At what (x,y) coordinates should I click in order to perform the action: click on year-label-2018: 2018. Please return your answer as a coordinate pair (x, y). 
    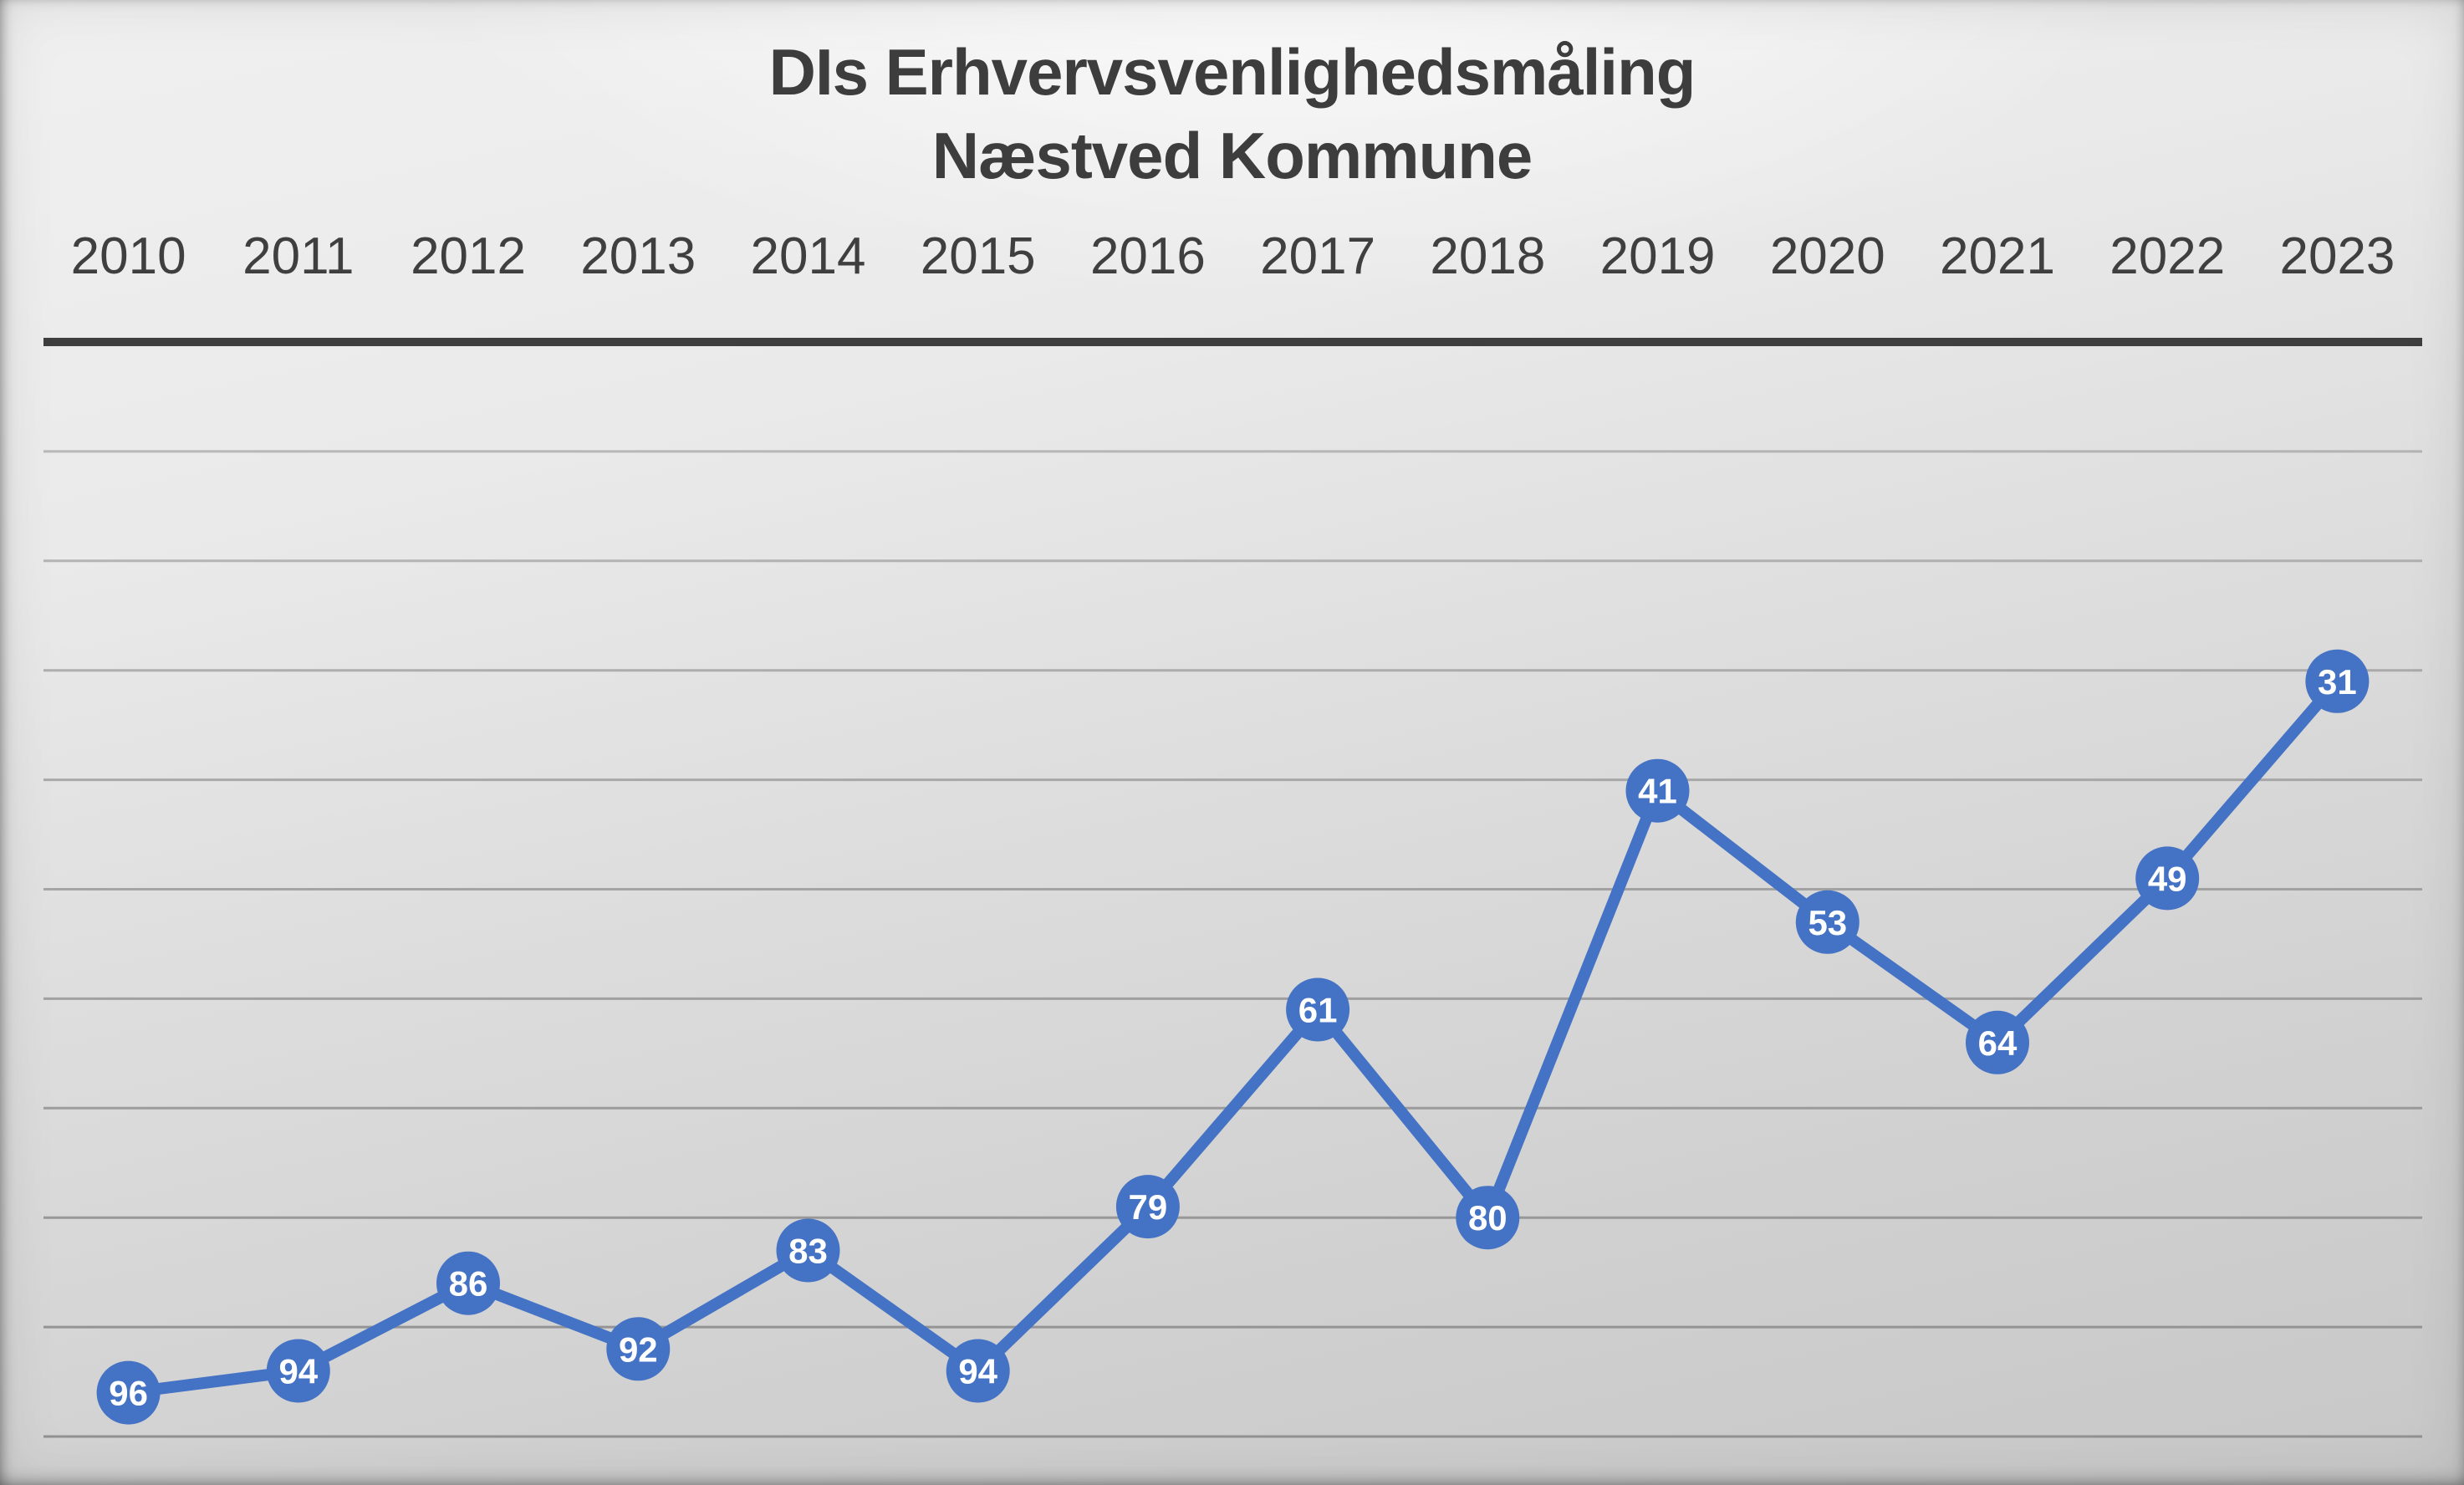
    Looking at the image, I should click on (1488, 256).